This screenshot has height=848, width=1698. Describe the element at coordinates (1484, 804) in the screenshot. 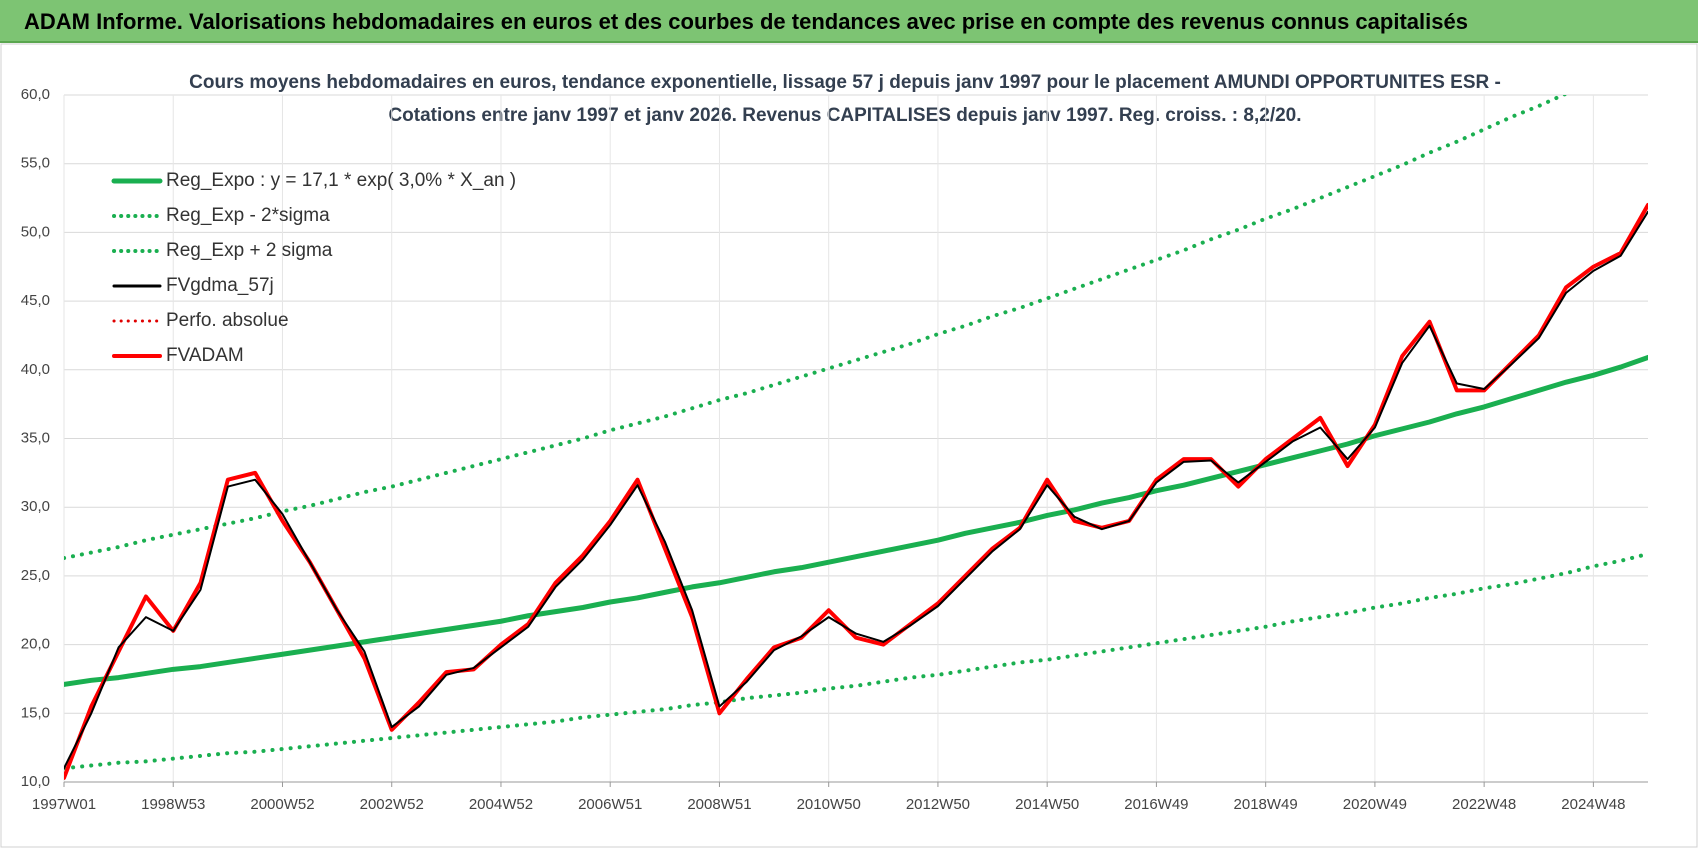

I see `x-tick-label: 2022W48` at that location.